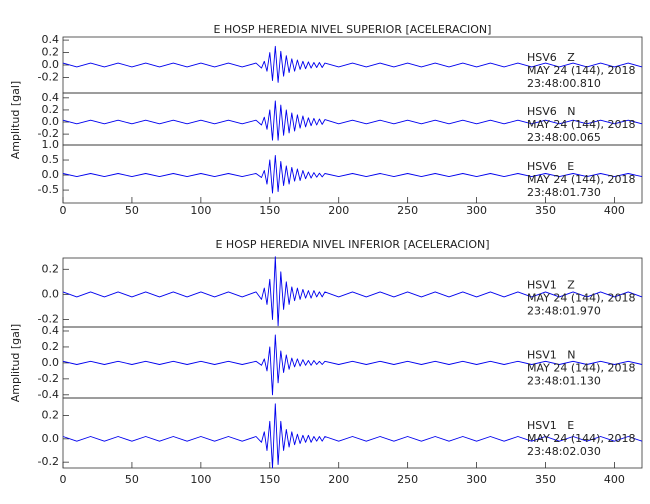 The height and width of the screenshot is (504, 650). Describe the element at coordinates (564, 451) in the screenshot. I see `time-label: 23:48:02.030` at that location.